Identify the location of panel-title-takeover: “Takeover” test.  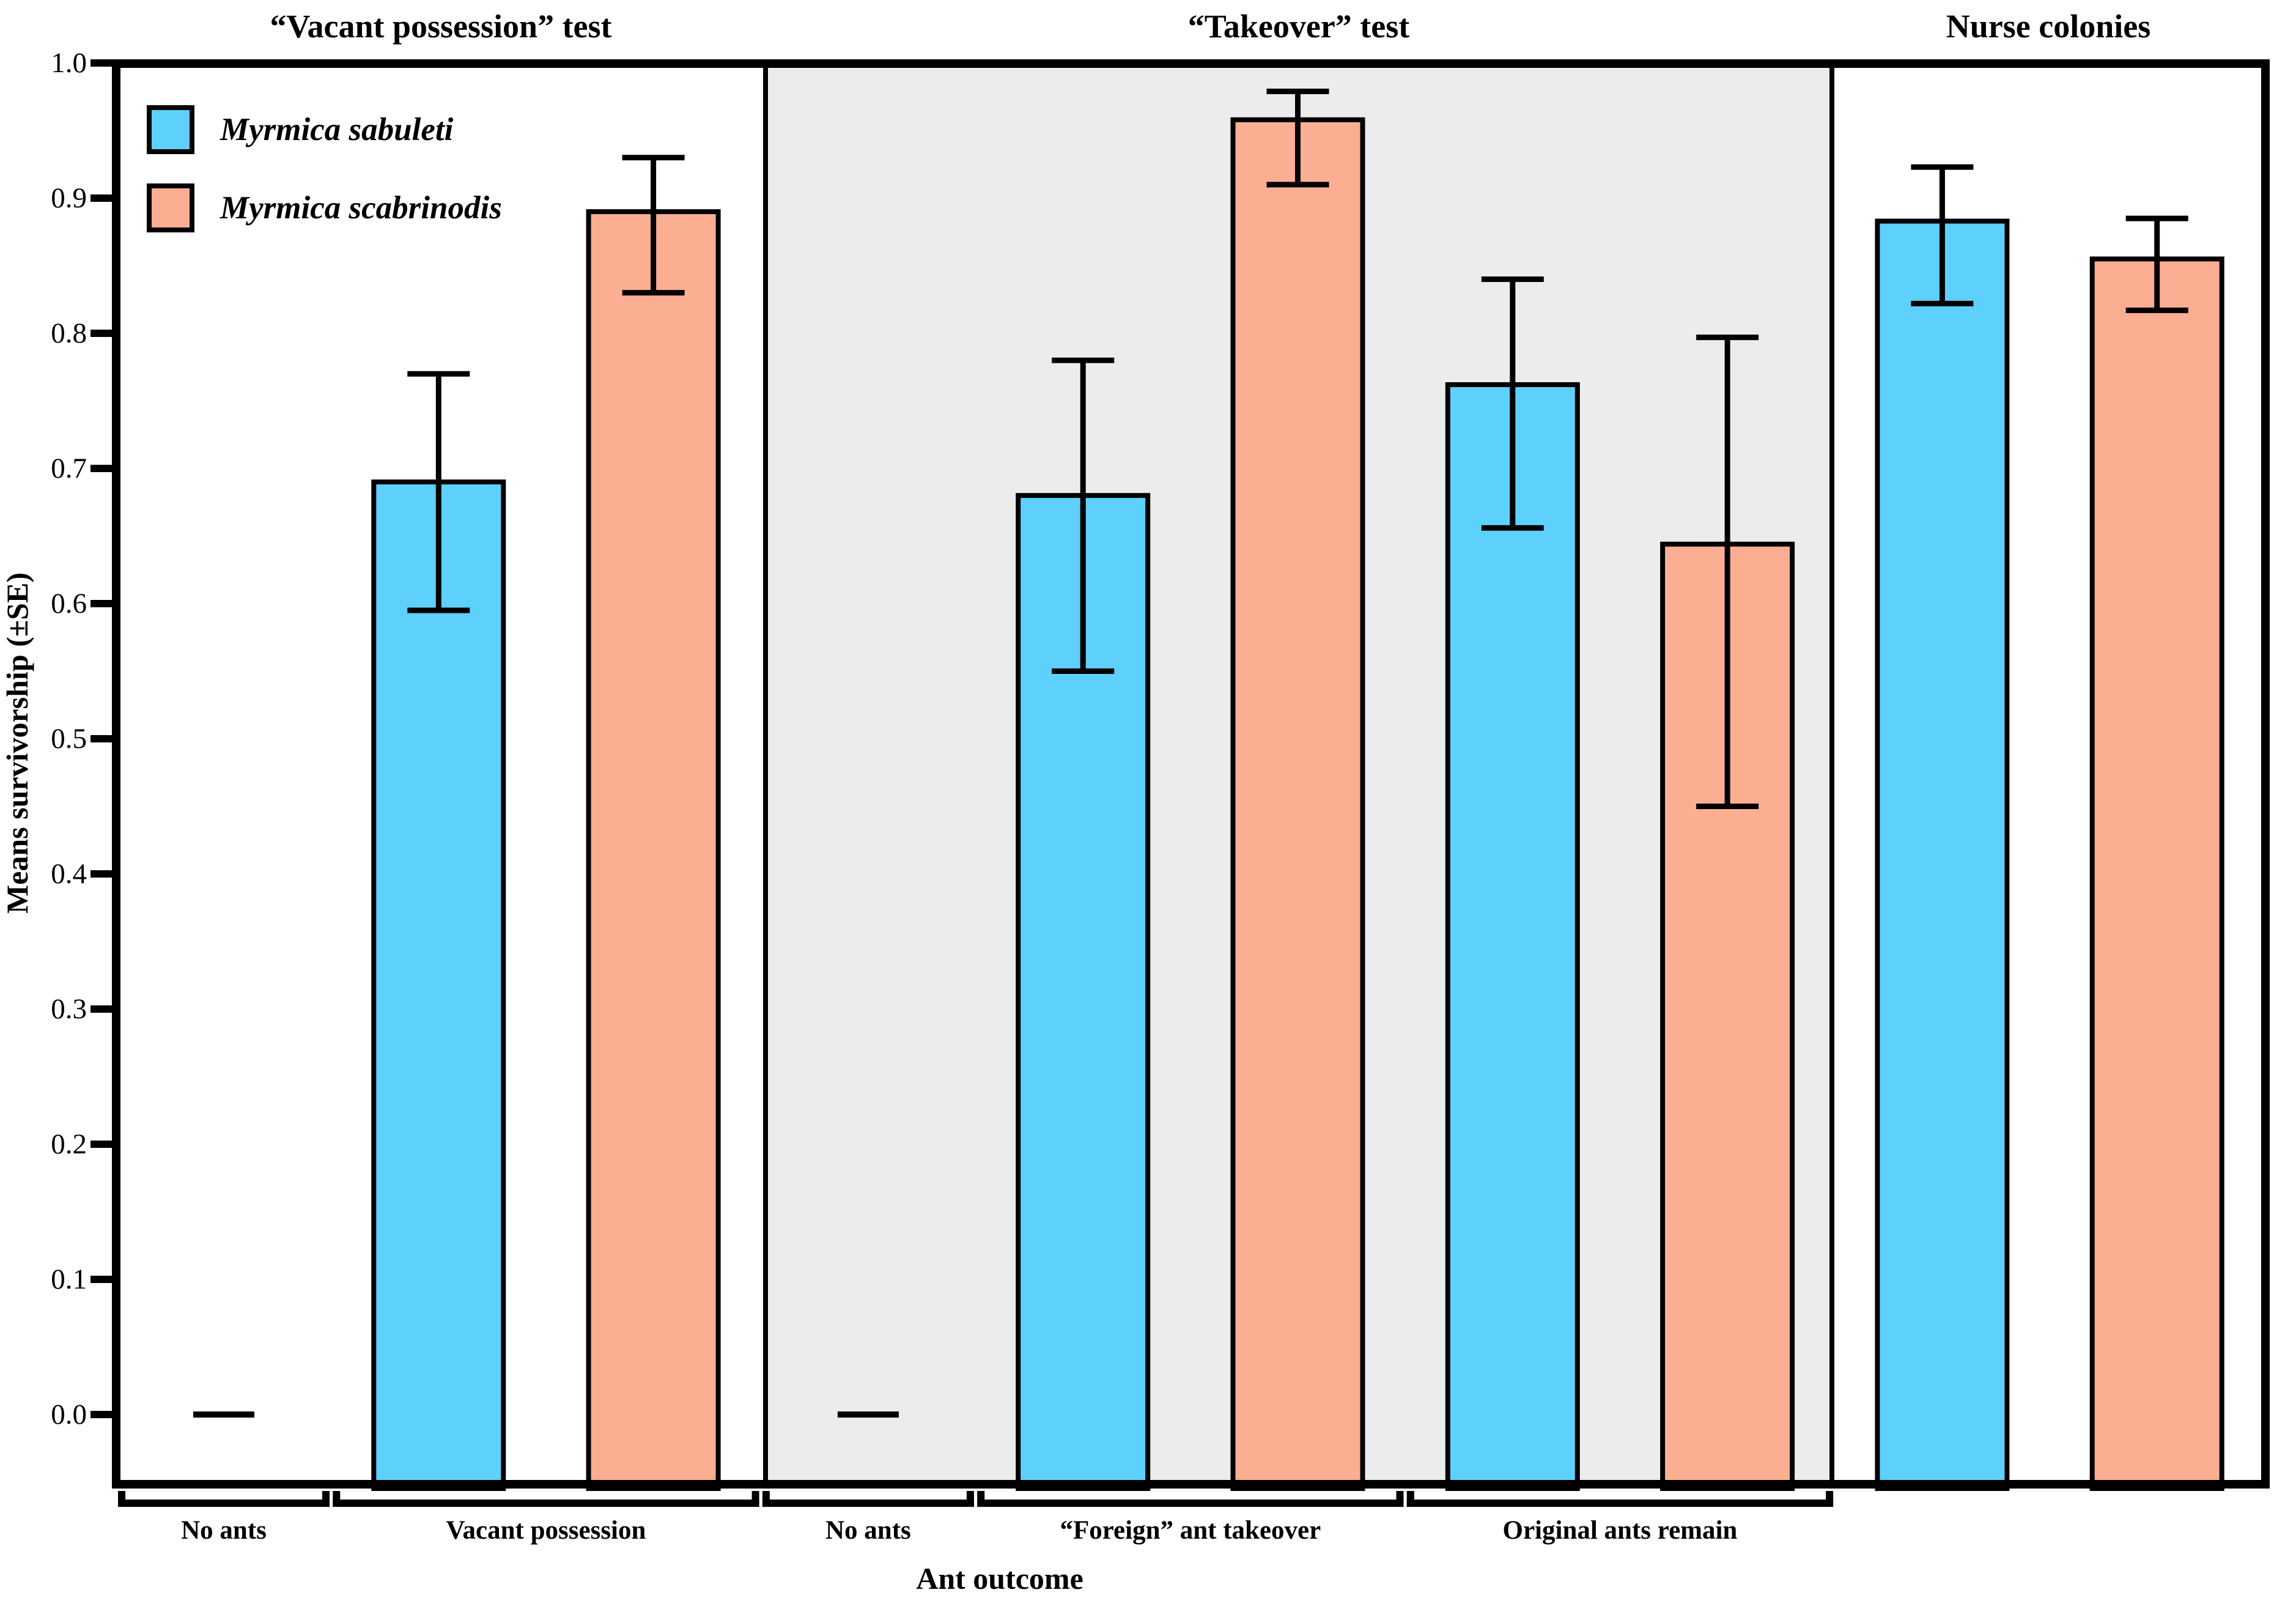
(1298, 26).